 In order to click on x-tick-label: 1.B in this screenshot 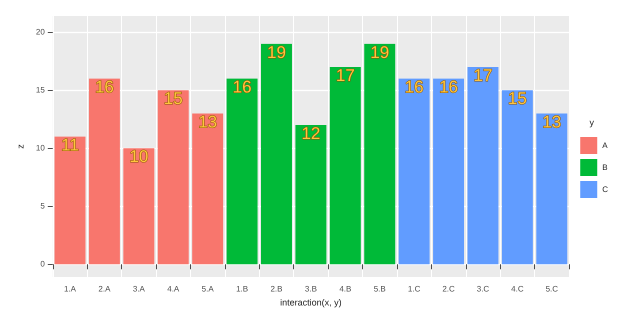, I will do `click(242, 289)`.